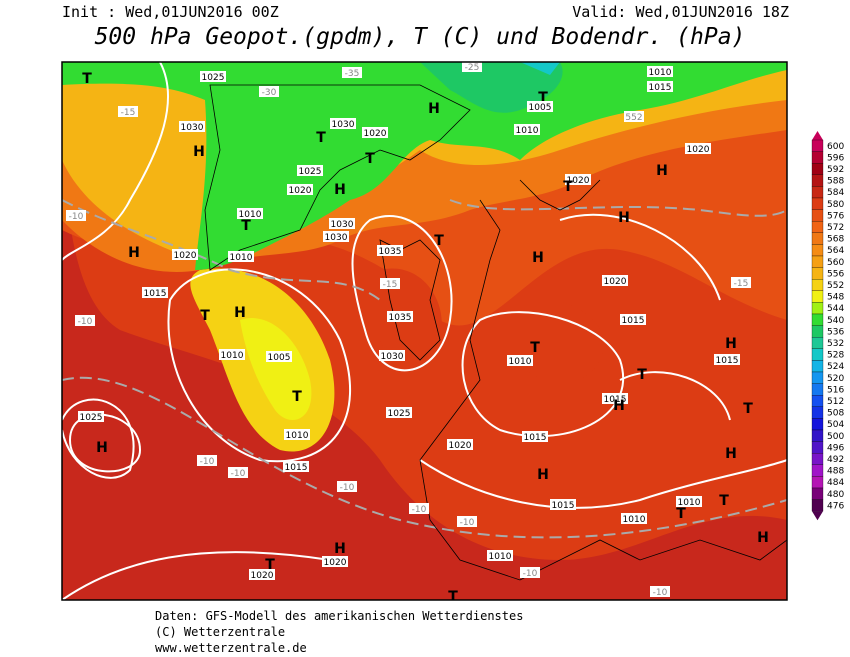 The image size is (850, 657). I want to click on legend-label: 584, so click(835, 193).